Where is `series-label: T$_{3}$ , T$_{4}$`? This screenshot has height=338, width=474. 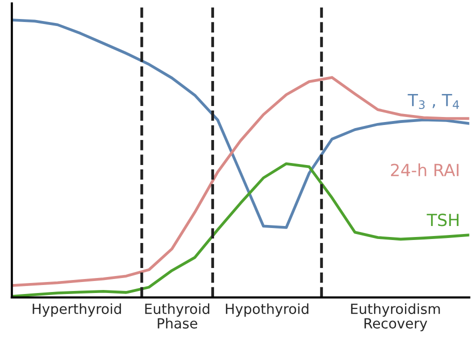
series-label: T$_{3}$ , T$_{4}$ is located at coordinates (433, 102).